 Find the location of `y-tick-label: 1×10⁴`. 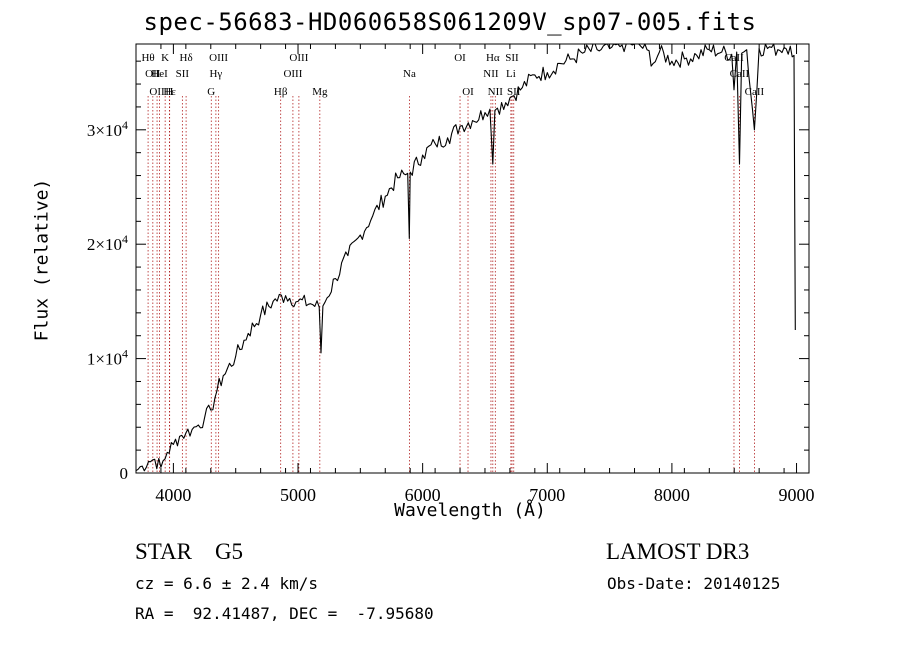

y-tick-label: 1×10⁴ is located at coordinates (107, 358).